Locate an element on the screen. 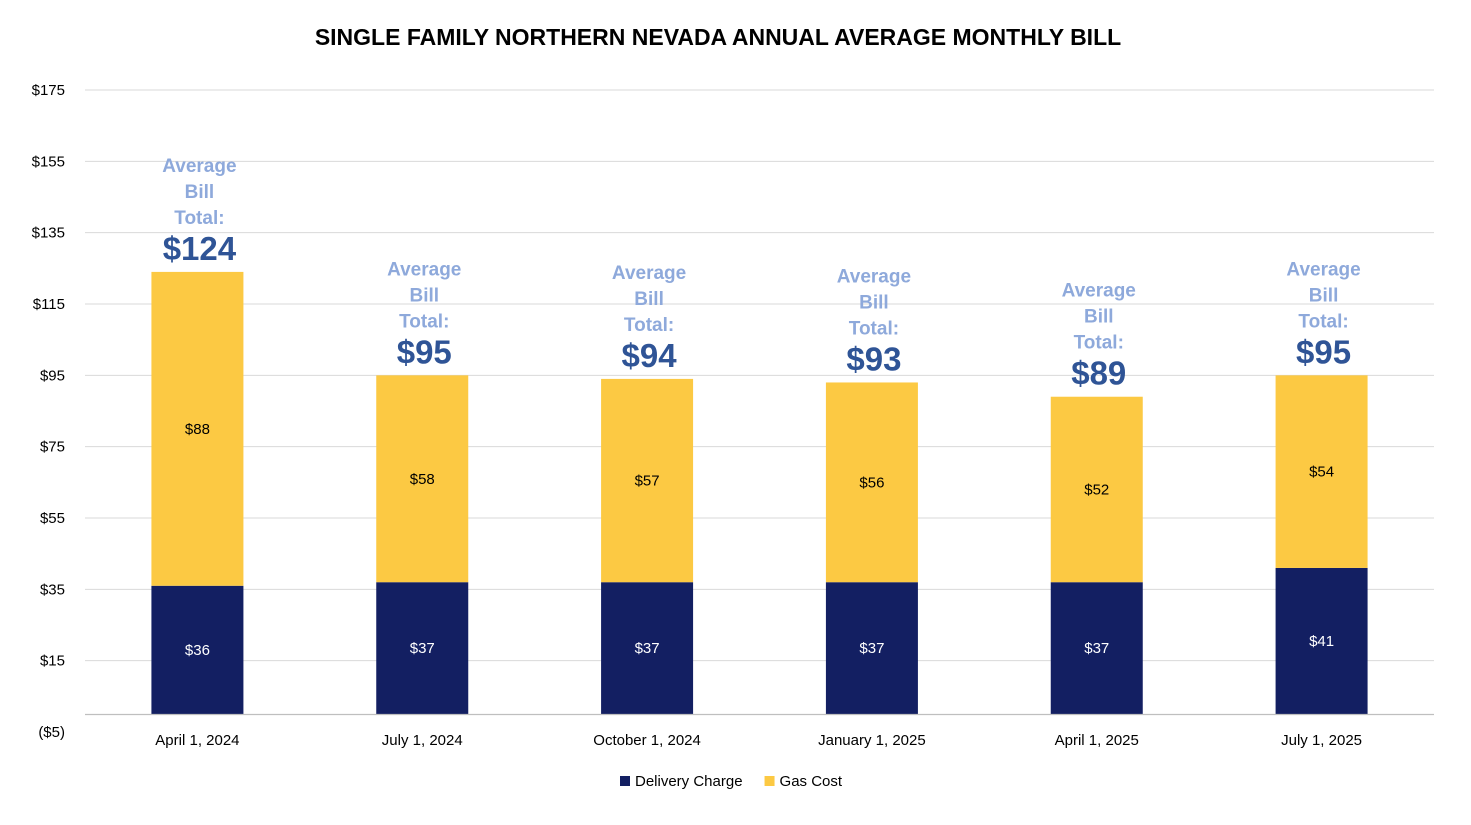 This screenshot has height=825, width=1471. y-tick-label: $75 is located at coordinates (52, 447).